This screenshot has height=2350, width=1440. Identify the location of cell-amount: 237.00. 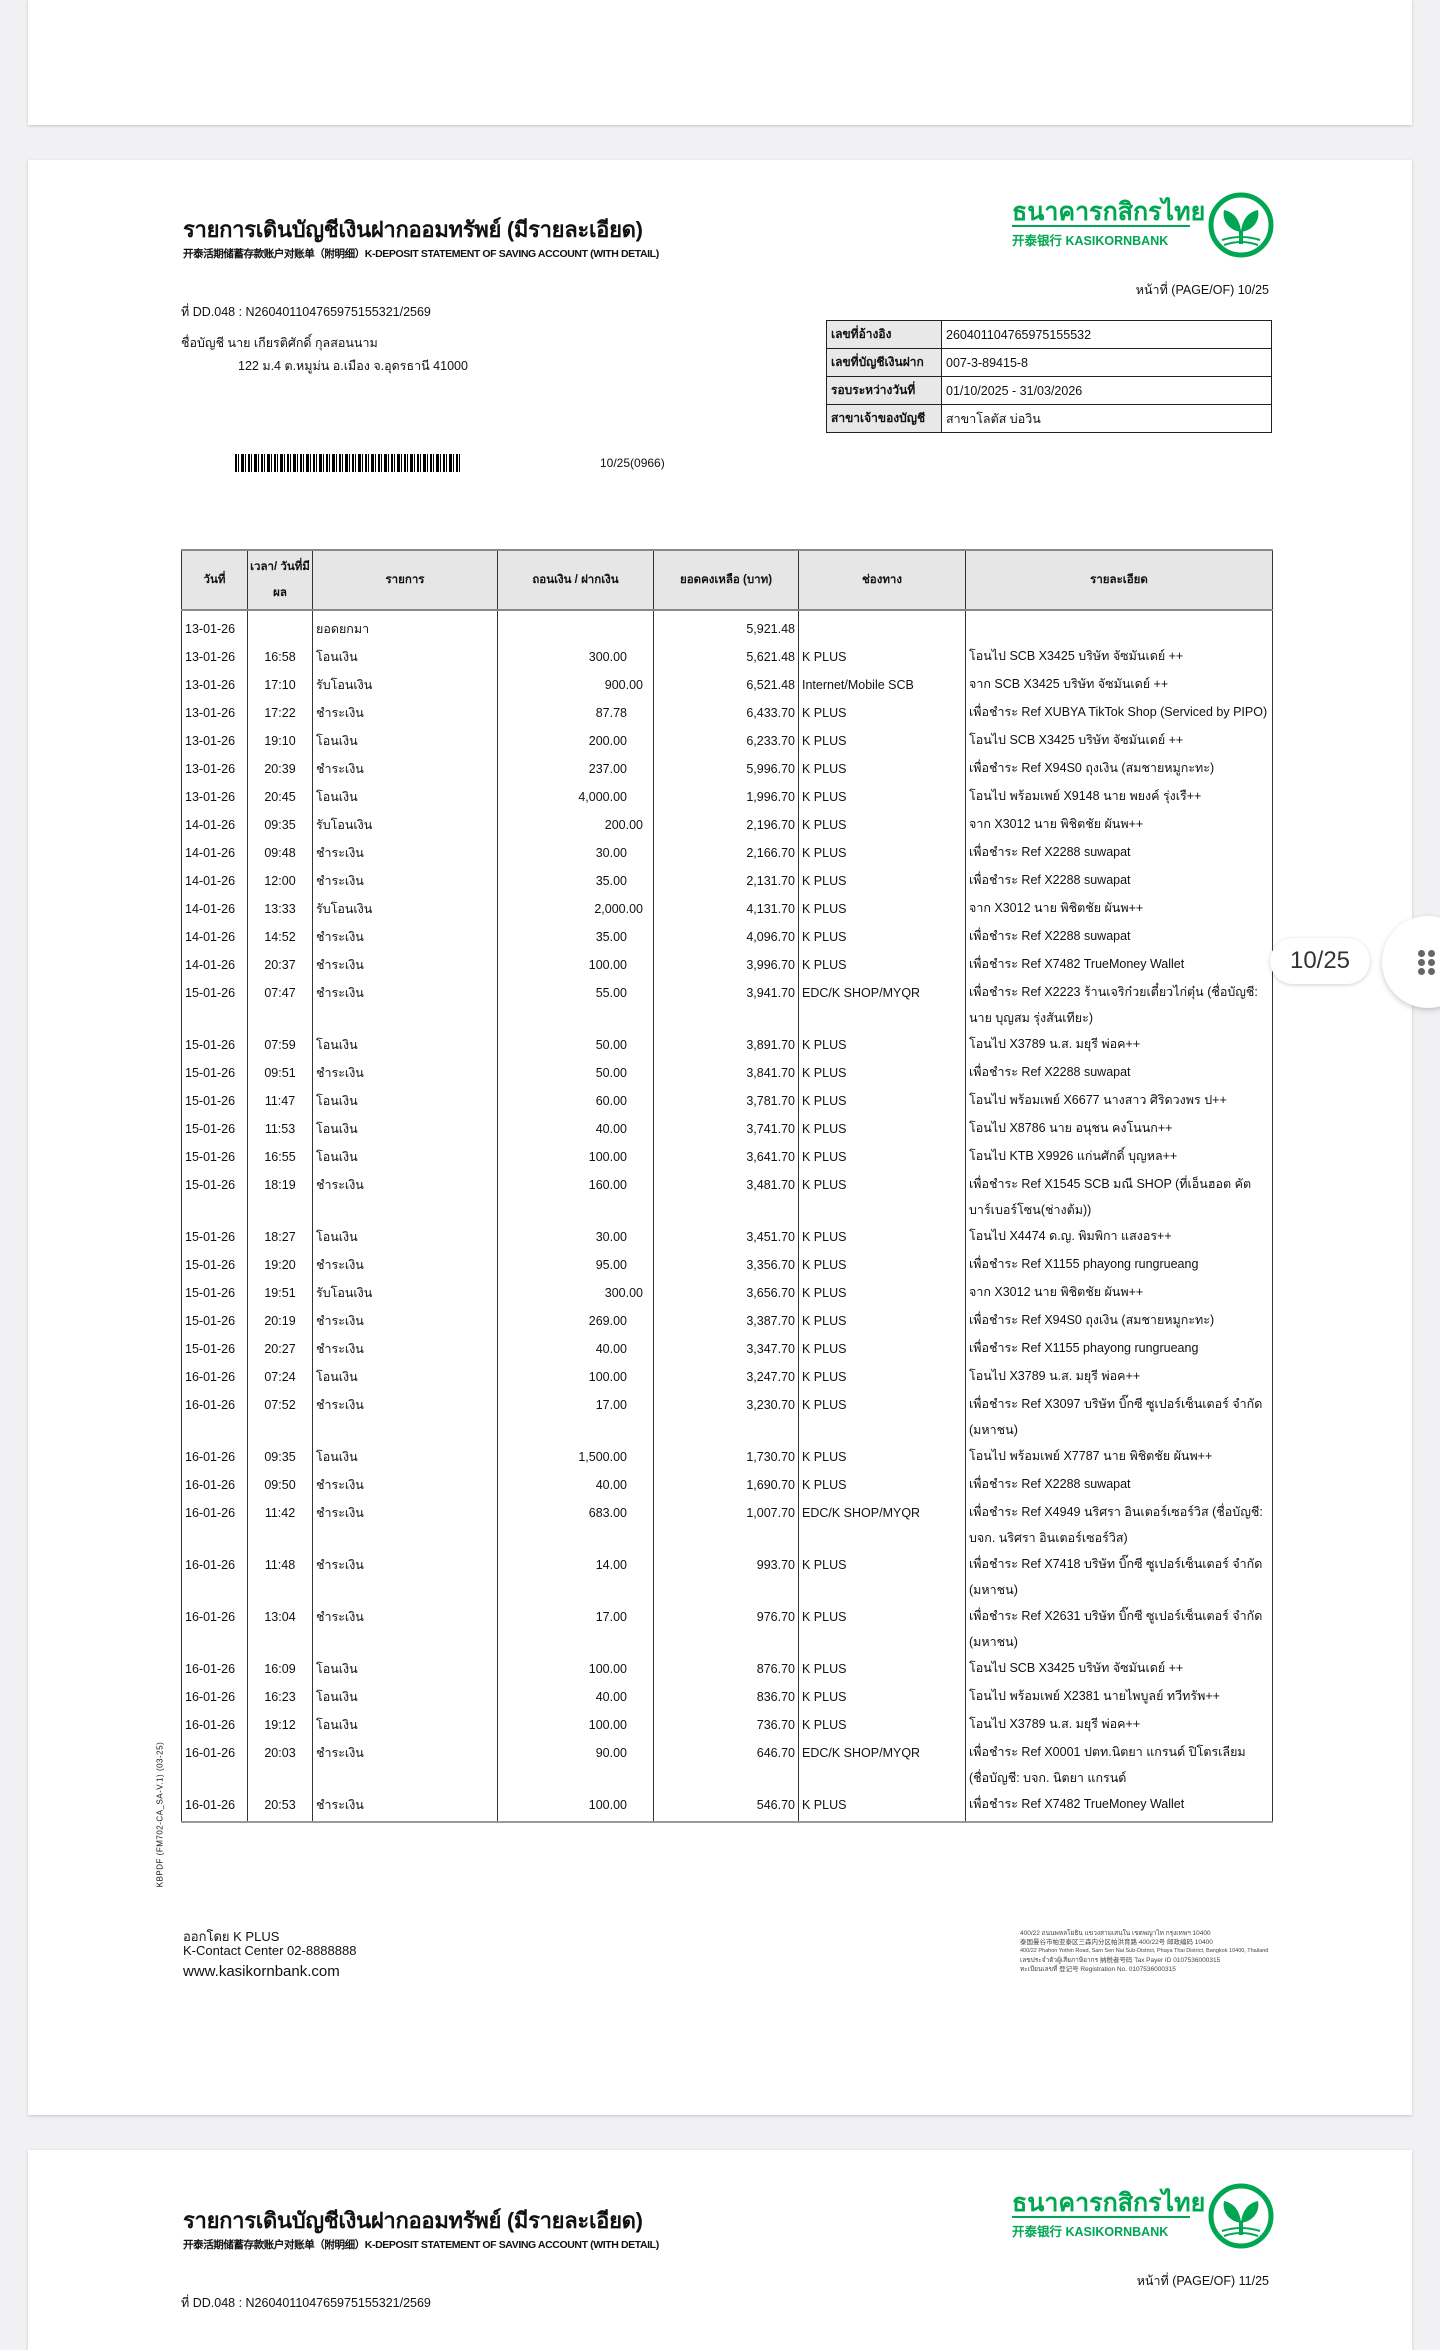
(575, 769).